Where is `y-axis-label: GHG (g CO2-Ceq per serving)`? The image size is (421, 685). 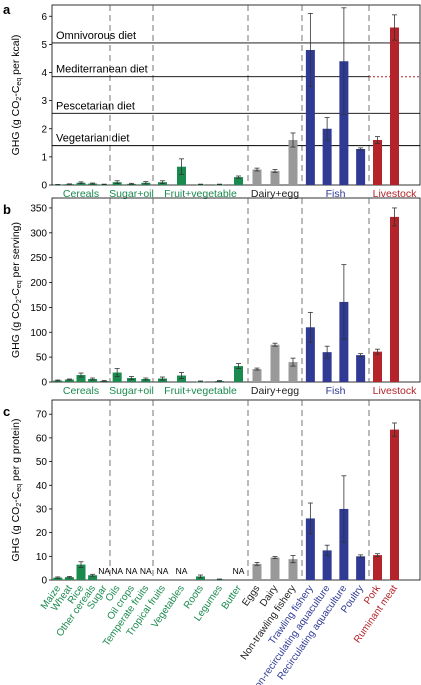
y-axis-label: GHG (g CO2-Ceq per serving) is located at coordinates (16, 290).